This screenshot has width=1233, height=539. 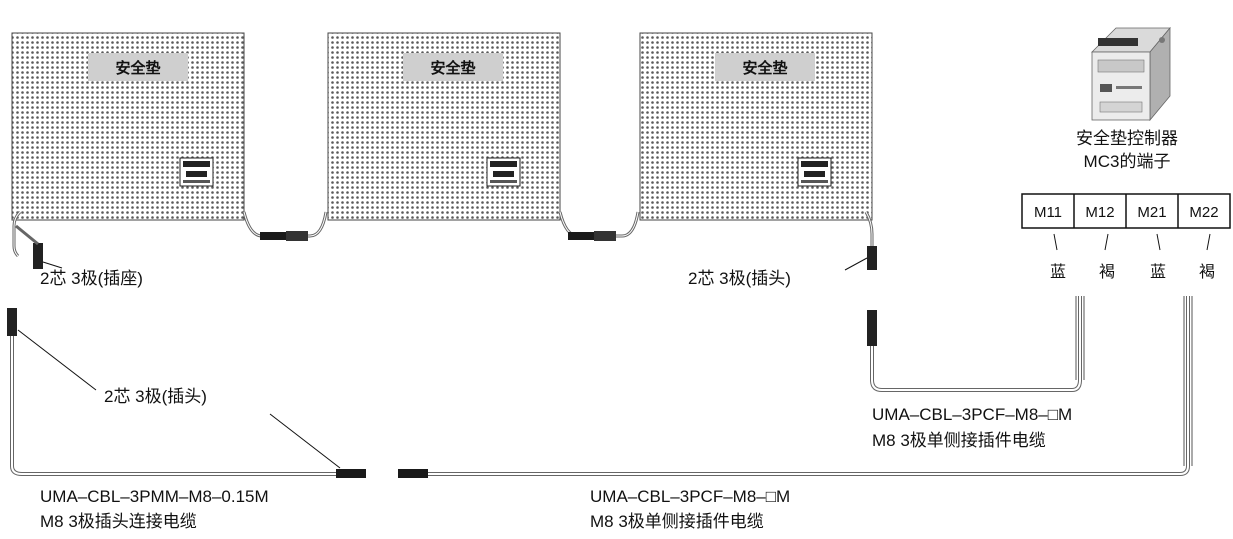 What do you see at coordinates (1207, 271) in the screenshot?
I see `wire-color-m22: 褐` at bounding box center [1207, 271].